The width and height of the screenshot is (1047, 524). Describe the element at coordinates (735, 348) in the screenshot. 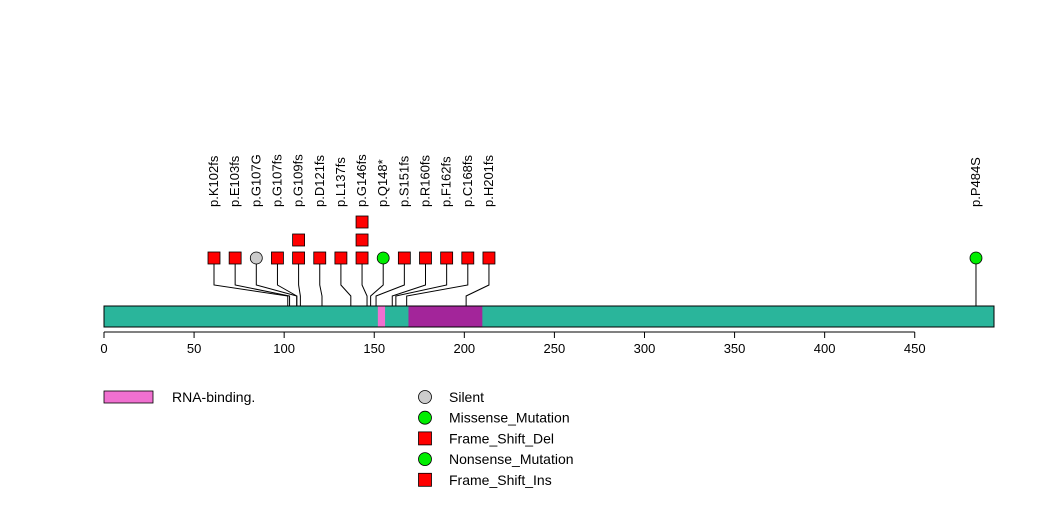

I see `x-tick-label: 350` at that location.